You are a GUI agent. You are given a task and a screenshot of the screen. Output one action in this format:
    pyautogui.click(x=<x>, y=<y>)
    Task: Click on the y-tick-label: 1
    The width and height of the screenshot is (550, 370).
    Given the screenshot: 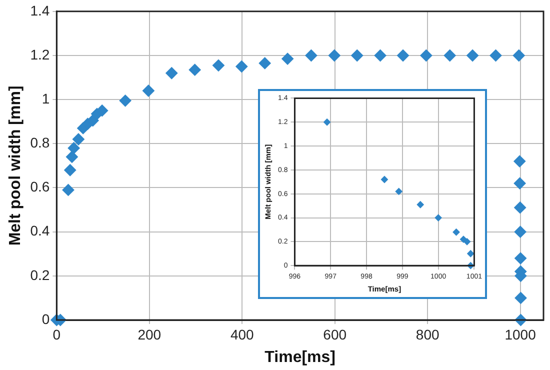 What is the action you would take?
    pyautogui.click(x=46, y=98)
    